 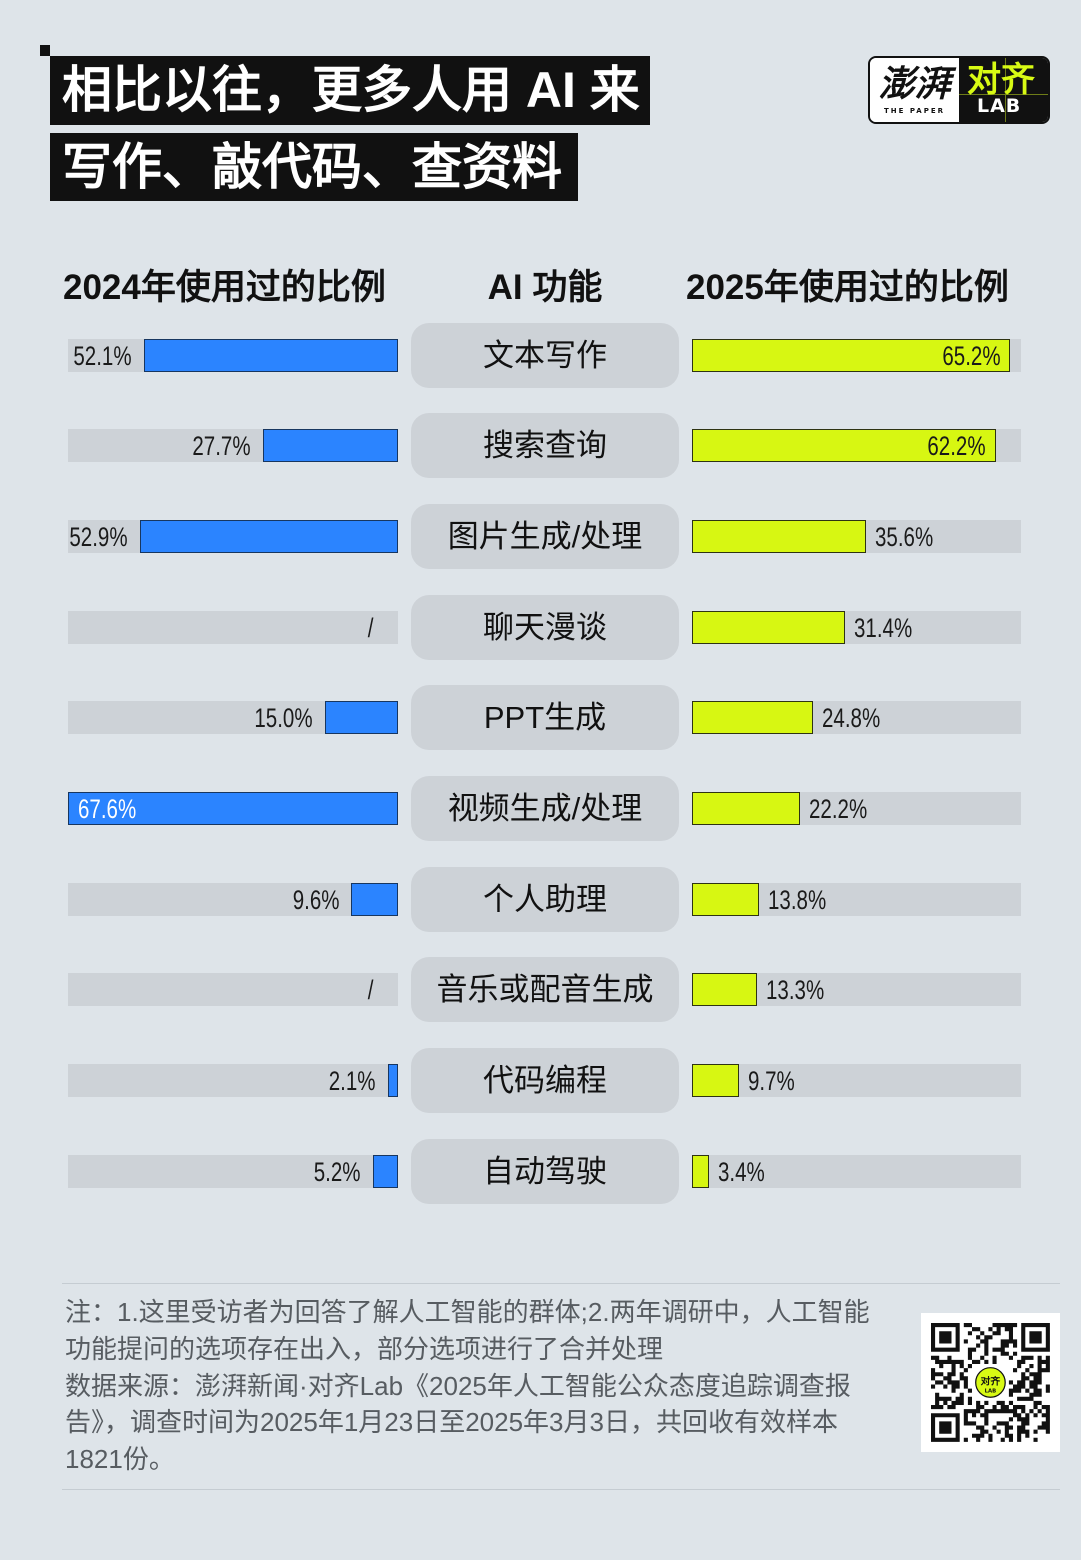 I want to click on value-label-2024-3: 52.9%, so click(x=98, y=536).